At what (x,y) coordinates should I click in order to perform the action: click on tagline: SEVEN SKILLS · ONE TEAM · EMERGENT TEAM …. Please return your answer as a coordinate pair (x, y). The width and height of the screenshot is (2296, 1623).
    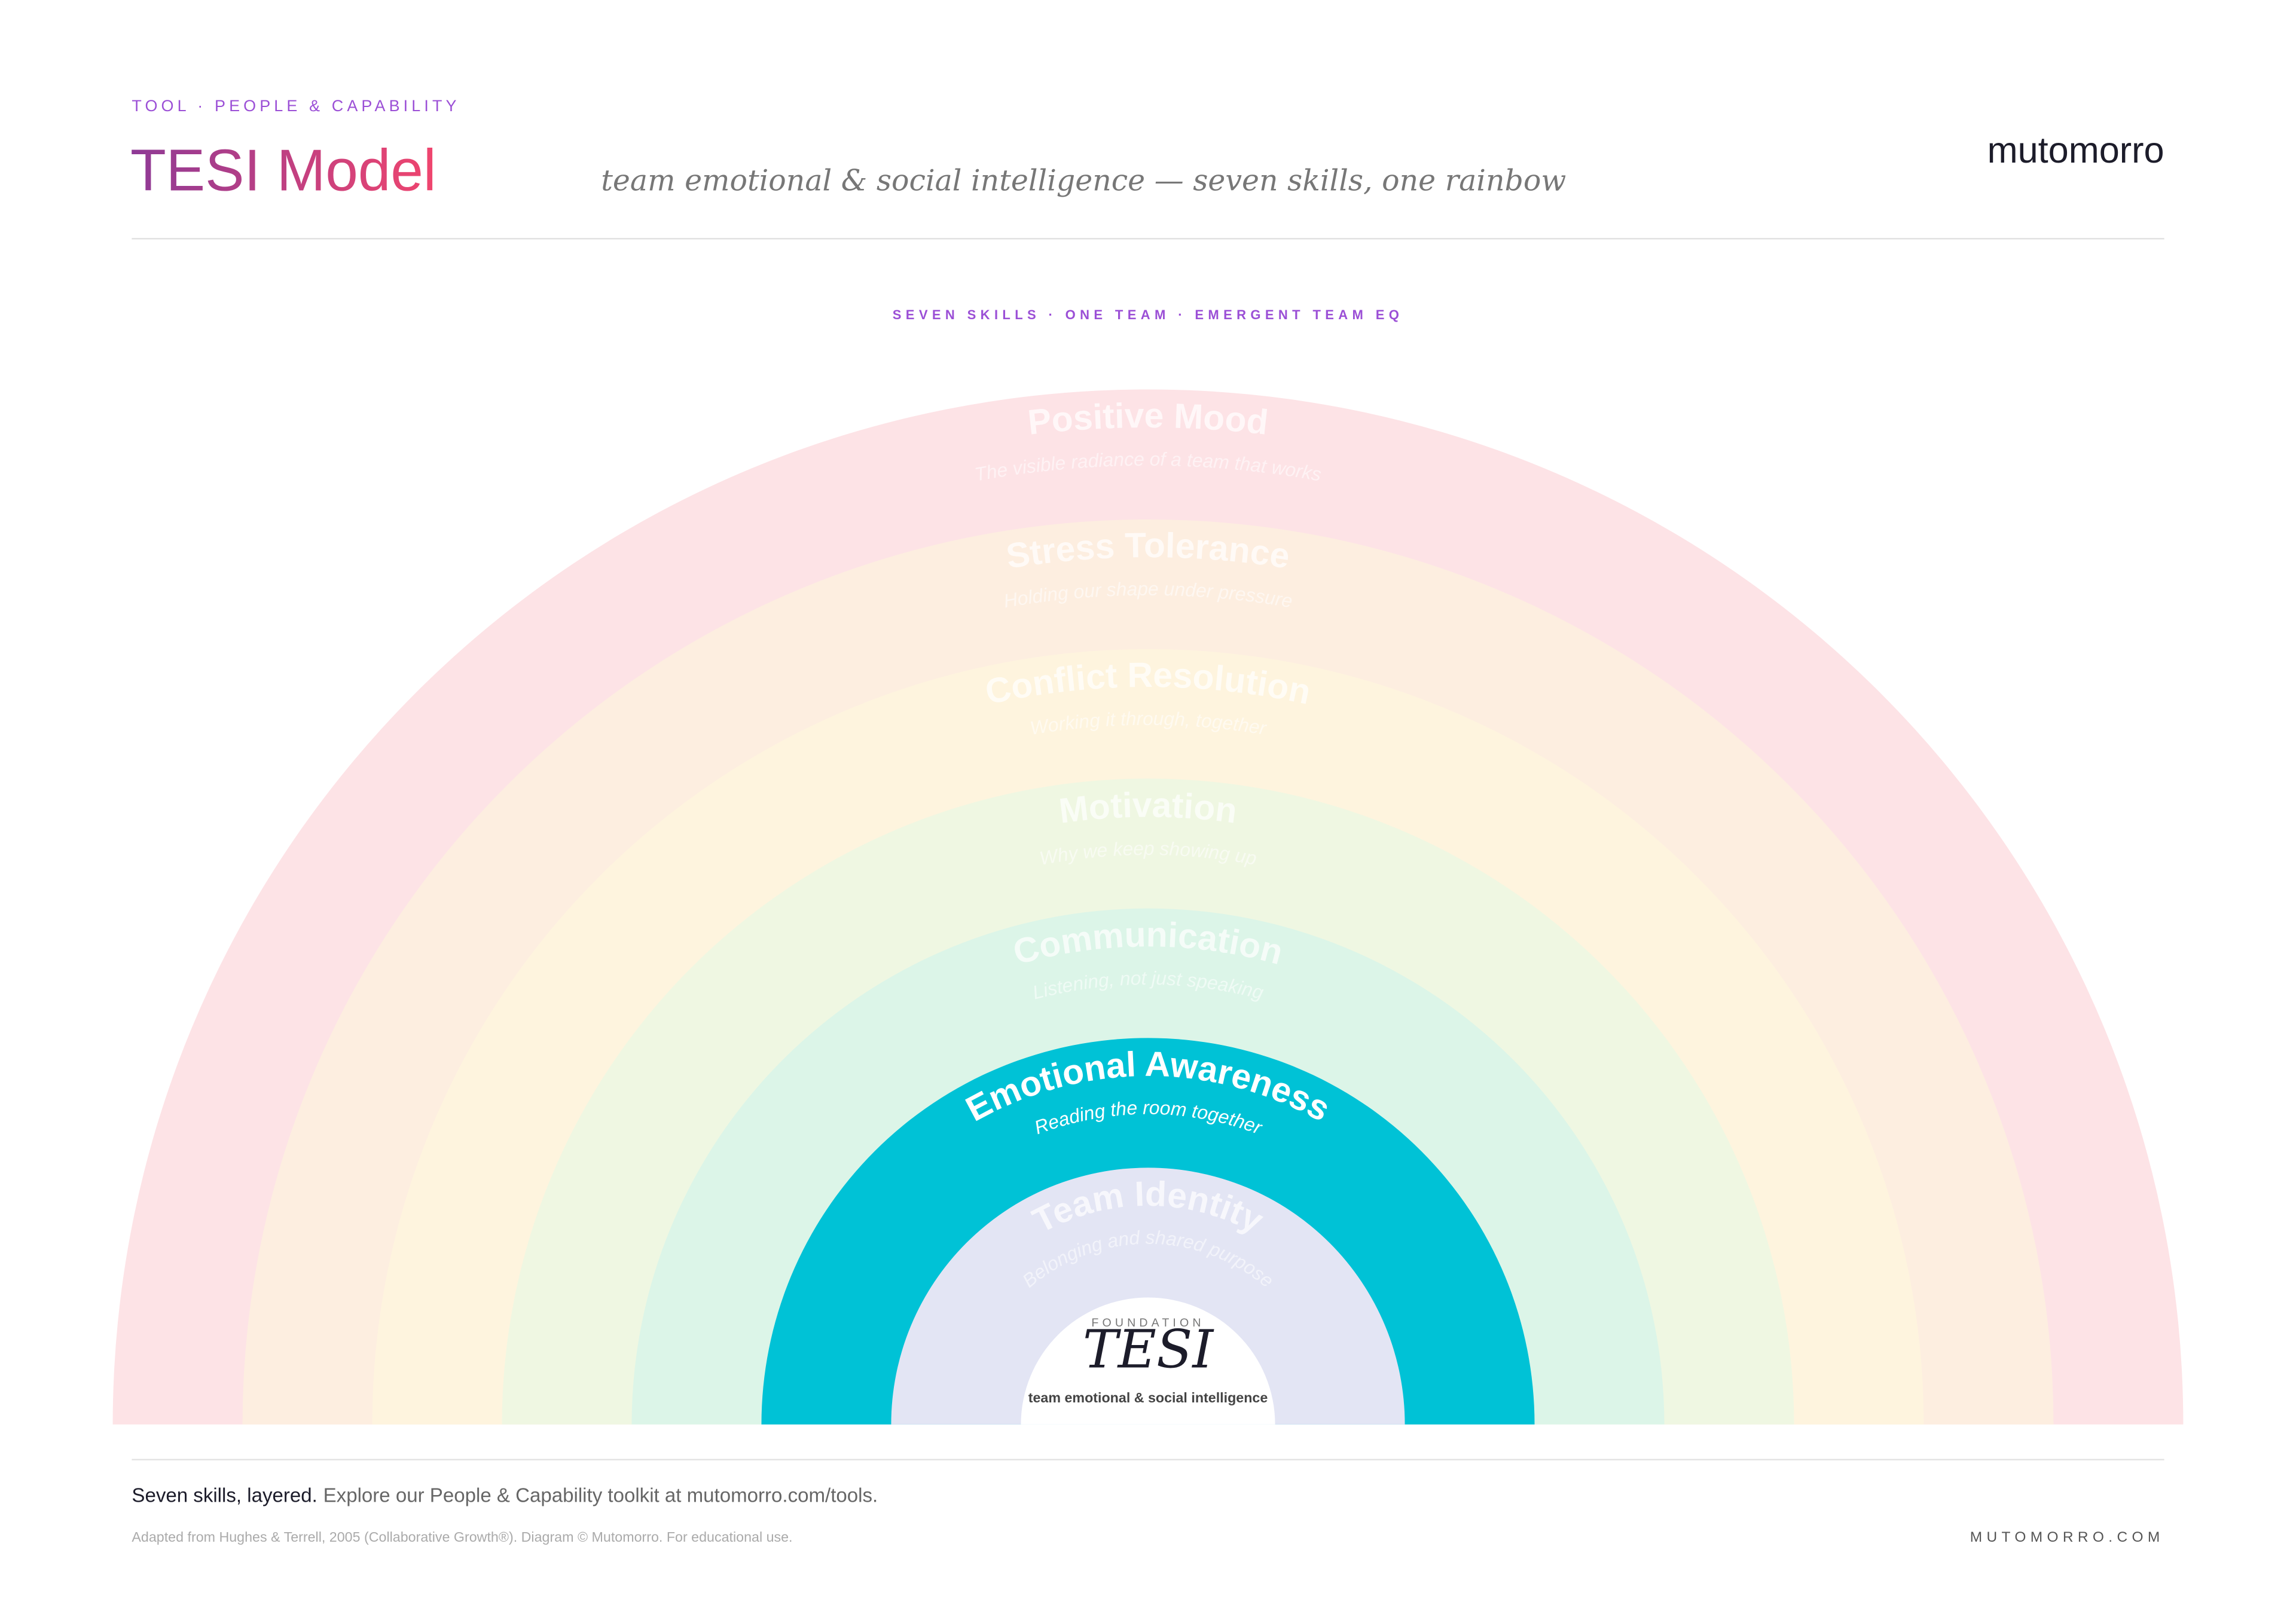
    Looking at the image, I should click on (1148, 315).